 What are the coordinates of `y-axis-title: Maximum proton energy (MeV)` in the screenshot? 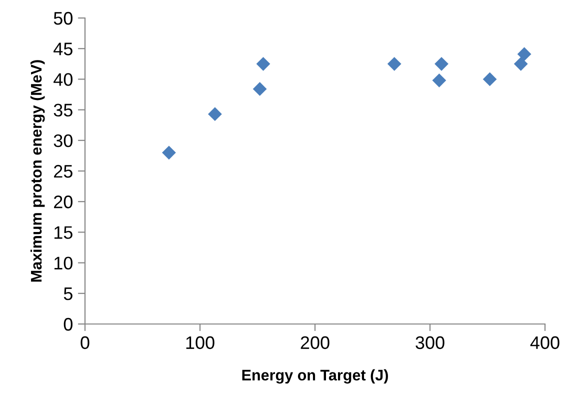 It's located at (37, 171).